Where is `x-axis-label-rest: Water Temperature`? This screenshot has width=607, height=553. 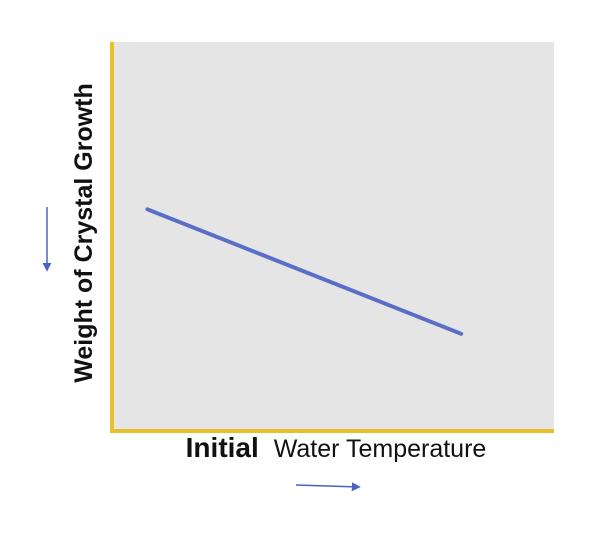
x-axis-label-rest: Water Temperature is located at coordinates (380, 449).